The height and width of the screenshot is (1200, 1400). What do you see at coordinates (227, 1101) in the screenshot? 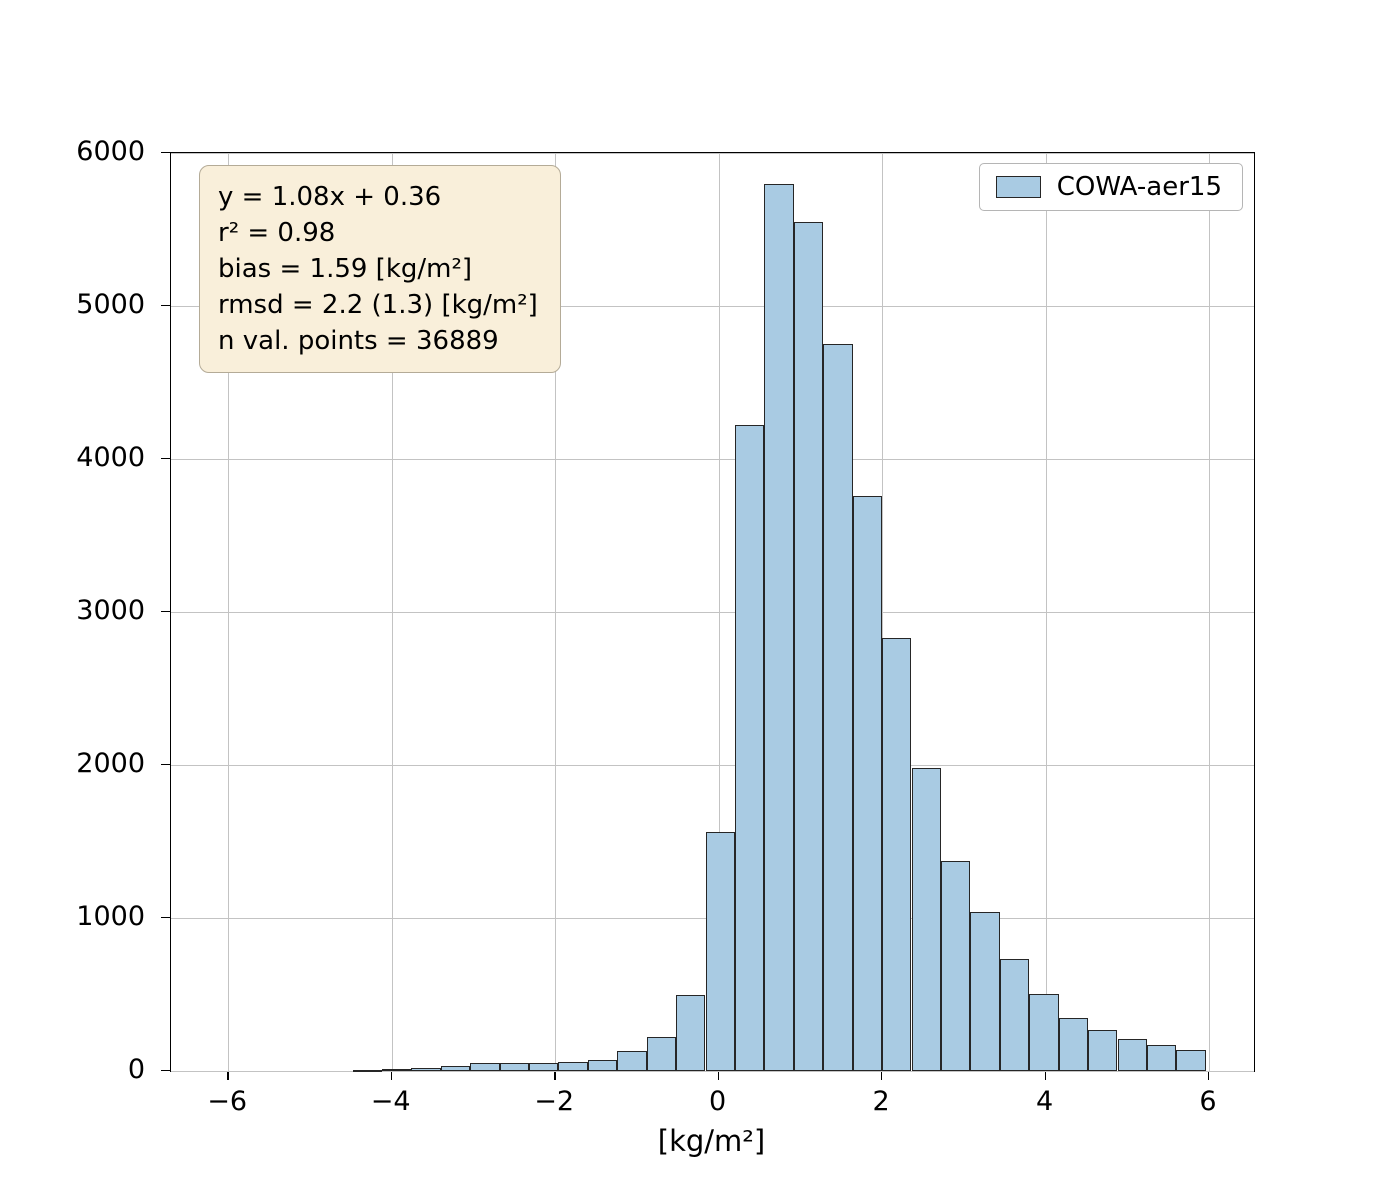
I see `x-tick-label: −6` at bounding box center [227, 1101].